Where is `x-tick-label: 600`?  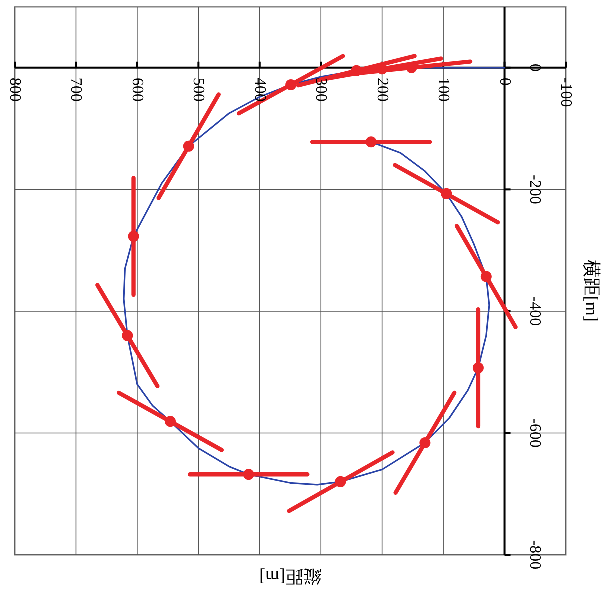
x-tick-label: 600 is located at coordinates (137, 90).